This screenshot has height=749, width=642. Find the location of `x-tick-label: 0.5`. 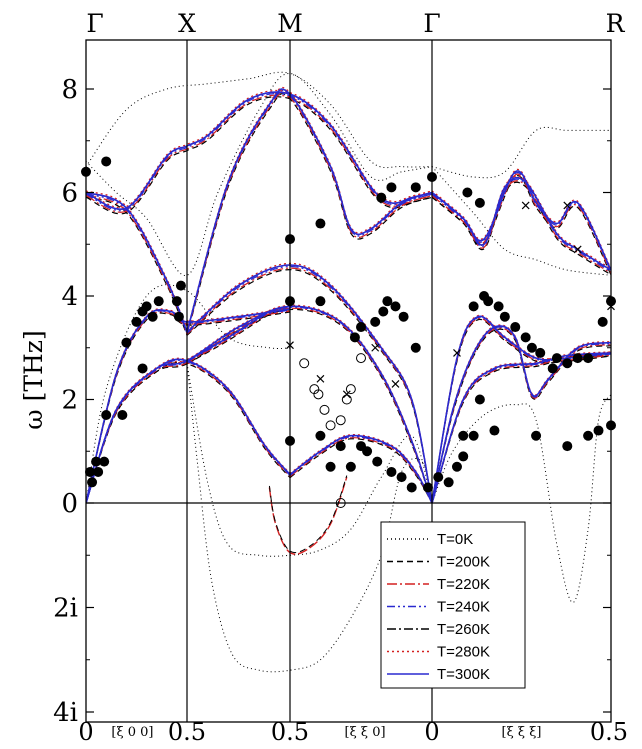

x-tick-label: 0.5 is located at coordinates (290, 732).